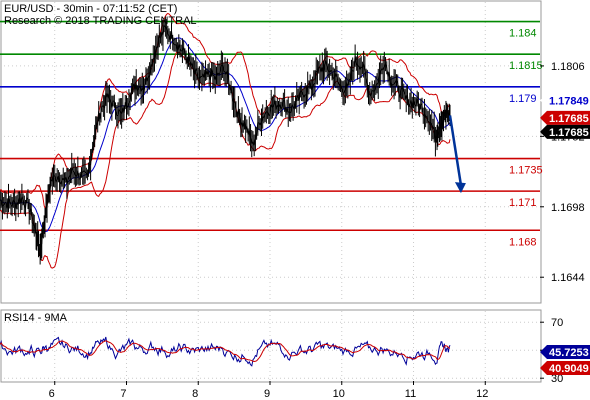 This screenshot has width=590, height=400. I want to click on time-tick-label: 8, so click(195, 394).